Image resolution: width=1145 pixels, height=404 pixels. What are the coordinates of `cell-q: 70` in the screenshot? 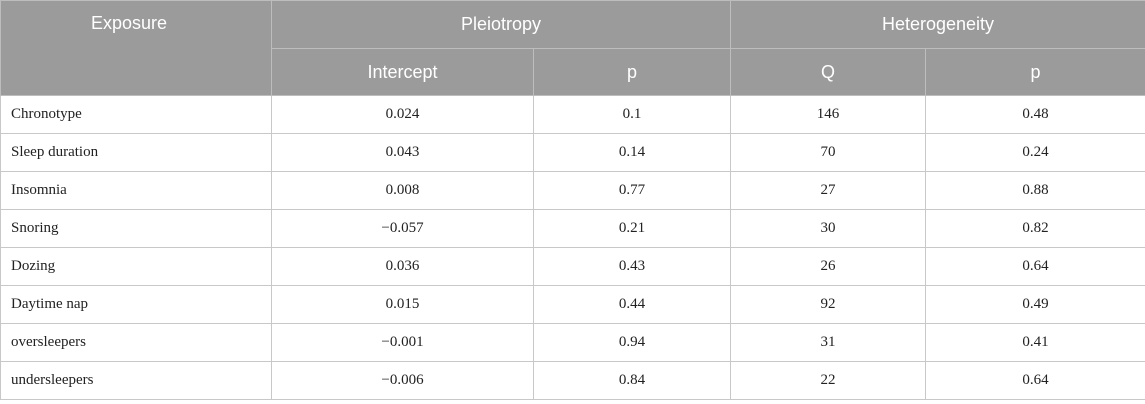 It's located at (828, 152).